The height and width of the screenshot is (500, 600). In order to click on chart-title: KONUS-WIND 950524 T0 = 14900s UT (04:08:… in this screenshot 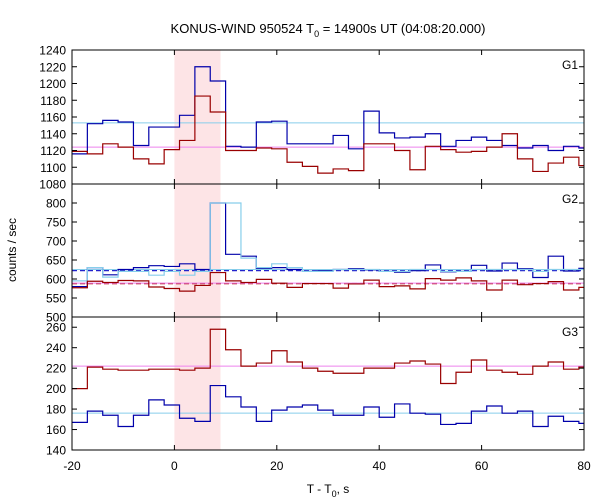, I will do `click(328, 30)`.